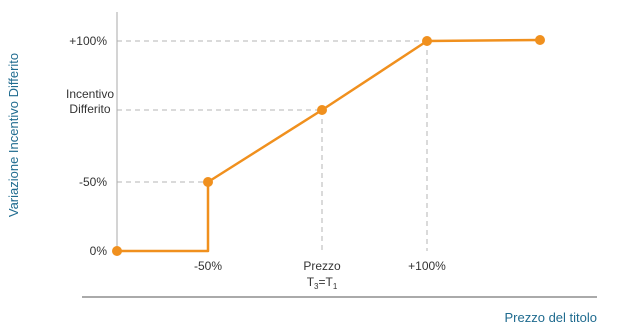  What do you see at coordinates (93, 182) in the screenshot?
I see `y-tick-label: -50%` at bounding box center [93, 182].